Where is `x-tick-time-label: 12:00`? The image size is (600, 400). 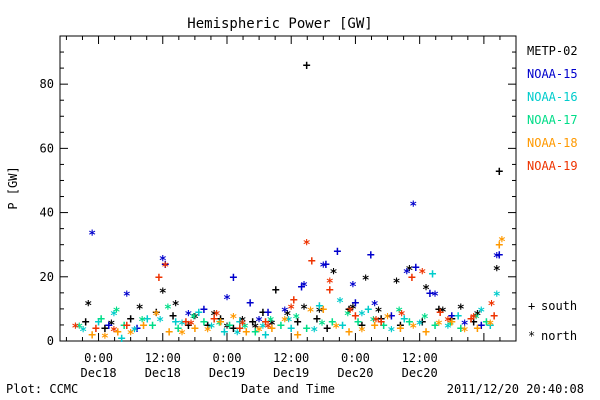 x-tick-time-label: 12:00 is located at coordinates (163, 358).